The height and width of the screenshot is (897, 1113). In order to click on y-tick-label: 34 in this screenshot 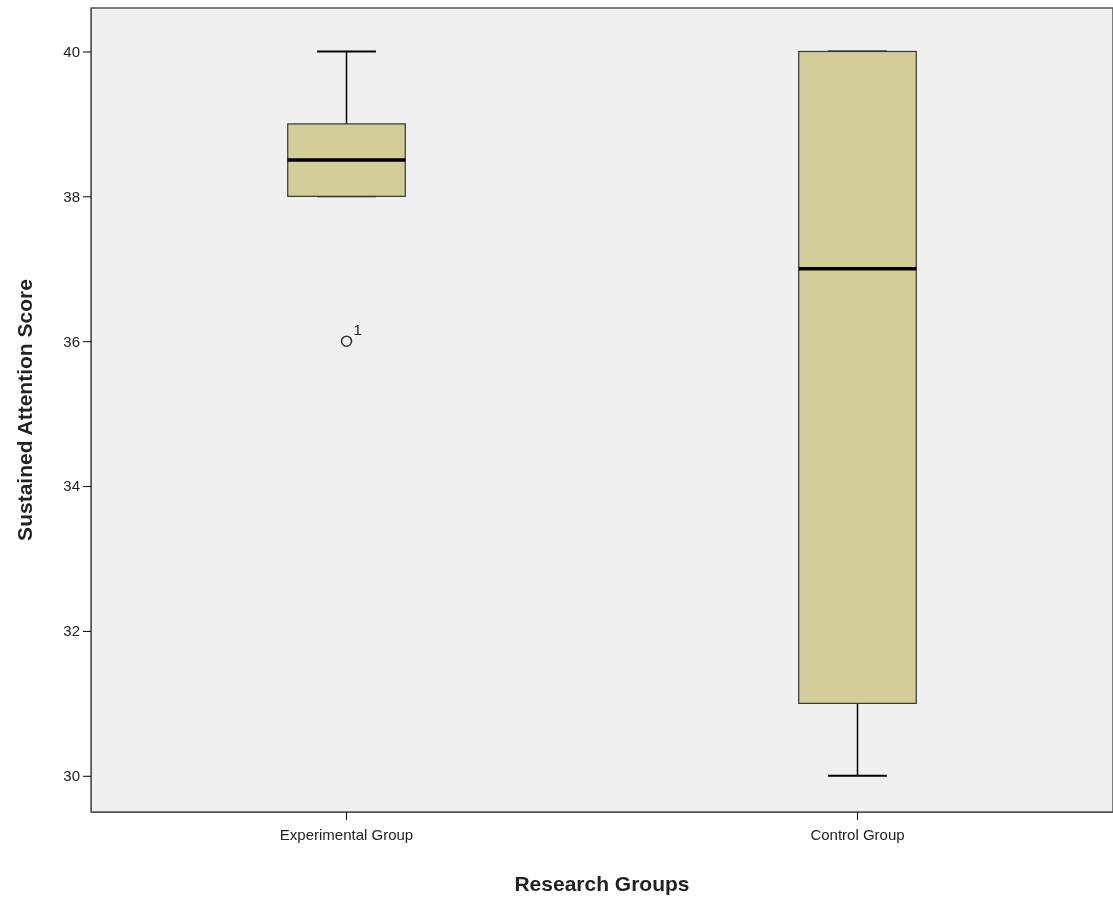, I will do `click(71, 486)`.